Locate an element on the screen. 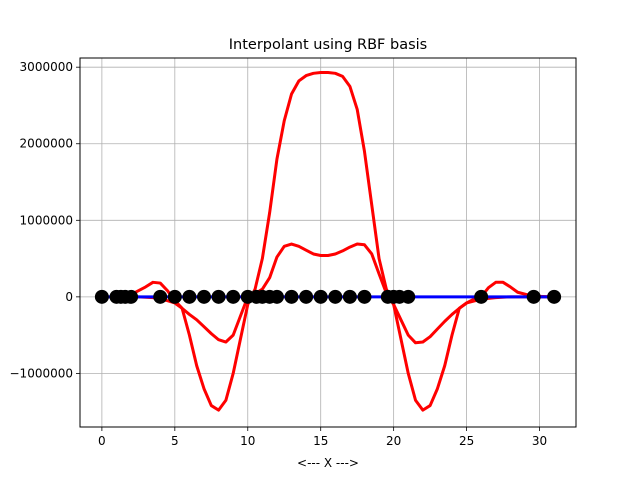 This screenshot has height=480, width=640. y-tick-label: 1000000 is located at coordinates (46, 220).